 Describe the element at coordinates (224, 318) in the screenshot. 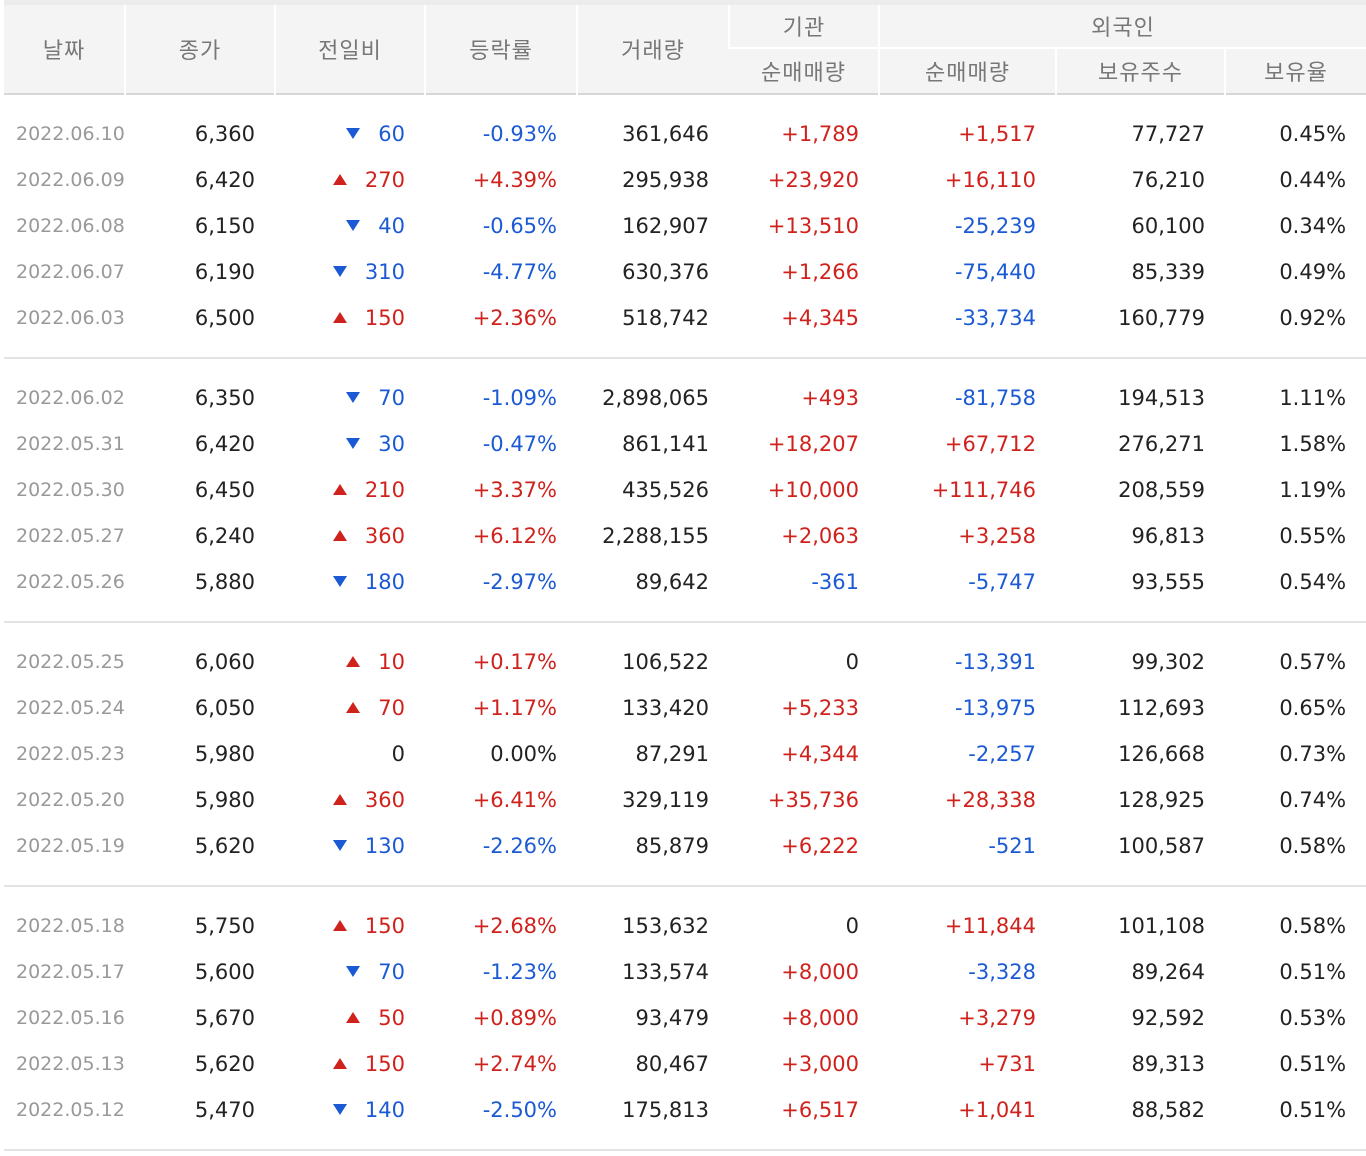

I see `cell-close: 6,500` at that location.